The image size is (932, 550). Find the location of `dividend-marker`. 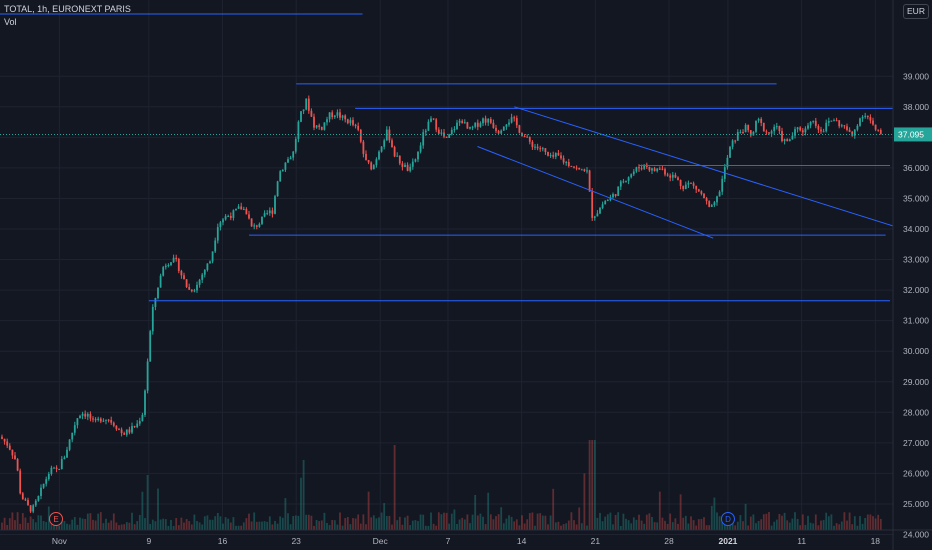

dividend-marker is located at coordinates (727, 519).